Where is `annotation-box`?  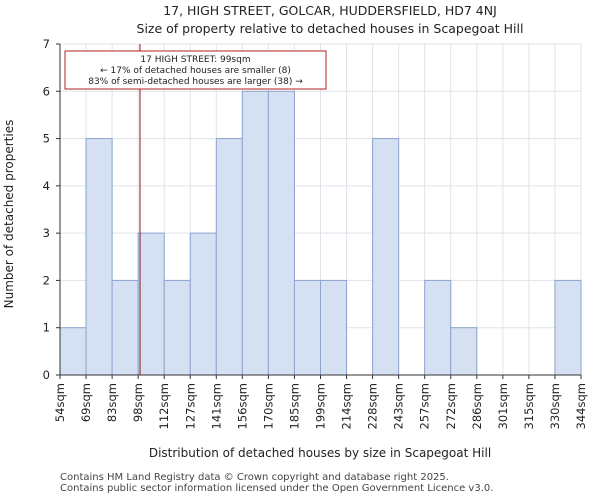 annotation-box is located at coordinates (195, 70).